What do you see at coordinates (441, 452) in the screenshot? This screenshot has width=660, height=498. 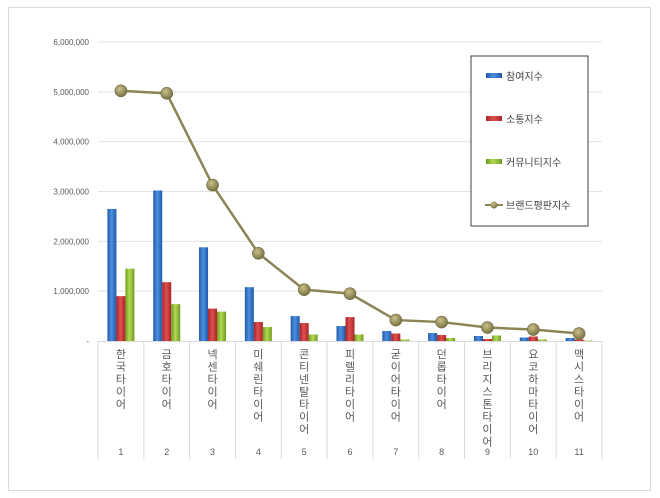 I see `category-number: 8` at bounding box center [441, 452].